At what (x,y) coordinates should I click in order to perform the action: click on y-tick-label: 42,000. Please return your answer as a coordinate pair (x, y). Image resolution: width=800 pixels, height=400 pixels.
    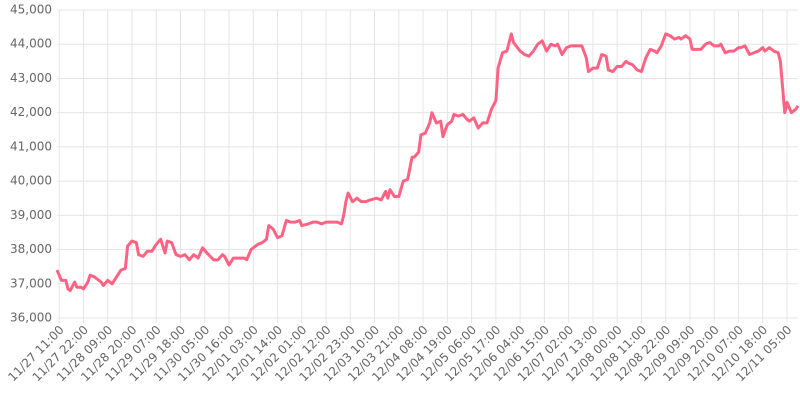
    Looking at the image, I should click on (31, 112).